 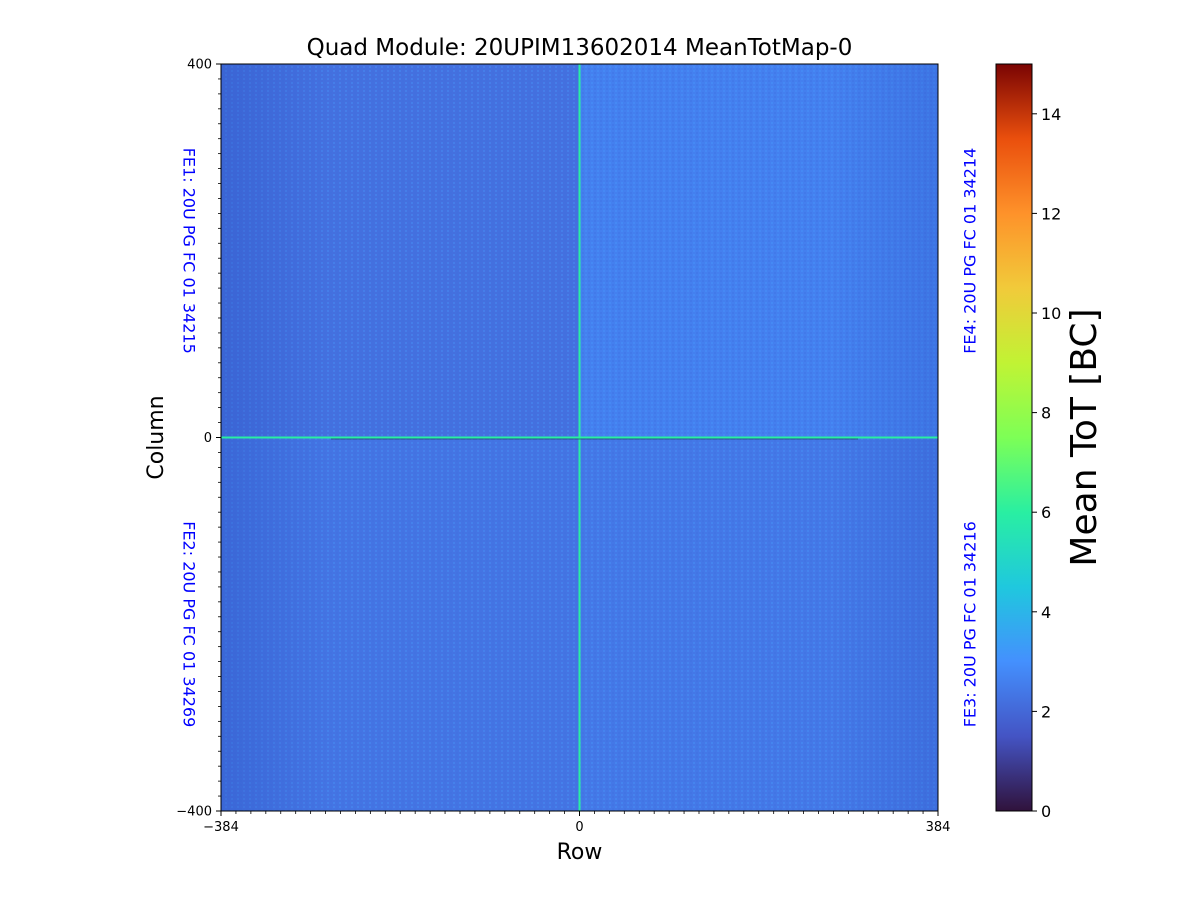 I want to click on colorbar-tick-label: 12, so click(x=1051, y=213).